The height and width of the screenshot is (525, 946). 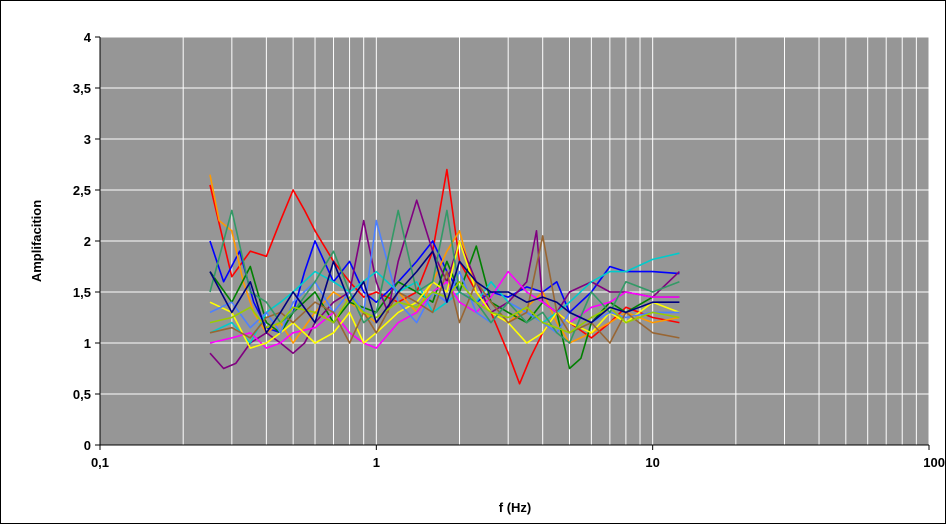 What do you see at coordinates (82, 88) in the screenshot?
I see `y-tick-label: 3,5` at bounding box center [82, 88].